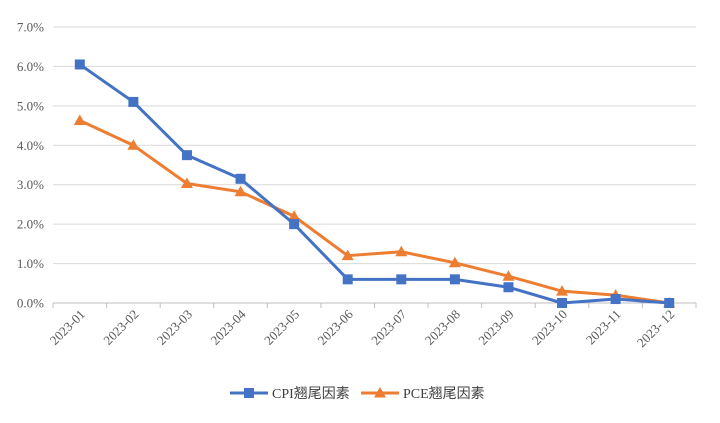 Image resolution: width=720 pixels, height=423 pixels. I want to click on y-tick-label: 2.0%, so click(30, 224).